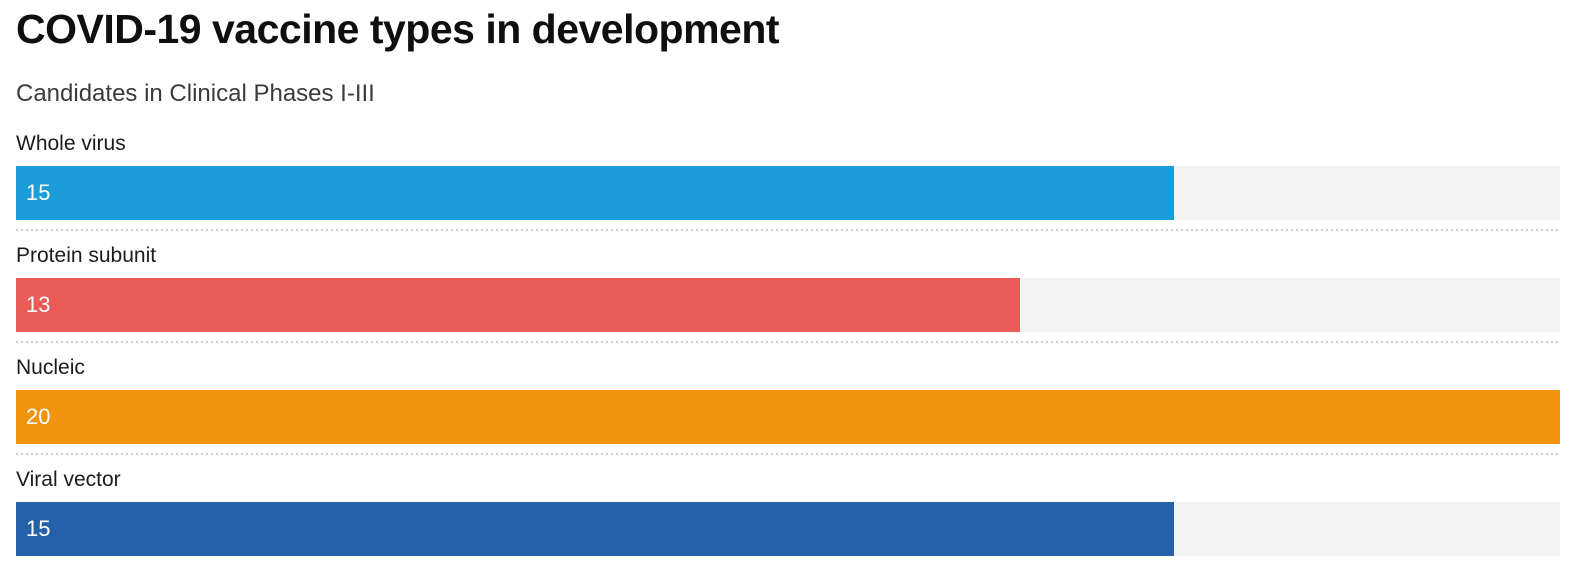  What do you see at coordinates (38, 304) in the screenshot?
I see `bar-value-label: 13` at bounding box center [38, 304].